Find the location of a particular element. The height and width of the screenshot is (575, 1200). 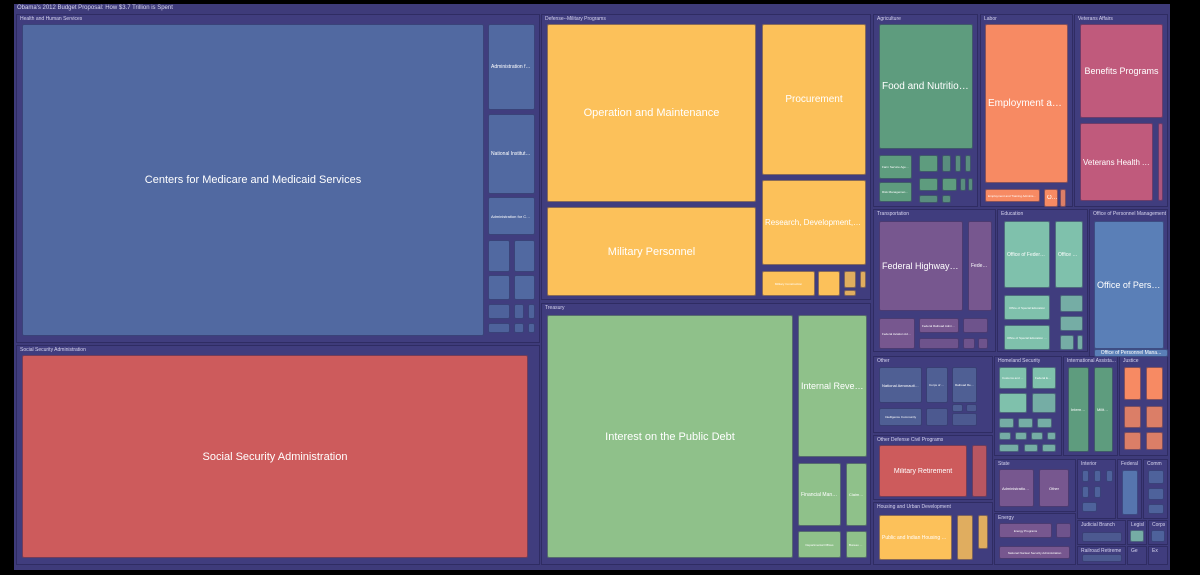

tile-minor-federal is located at coordinates (1130, 492).